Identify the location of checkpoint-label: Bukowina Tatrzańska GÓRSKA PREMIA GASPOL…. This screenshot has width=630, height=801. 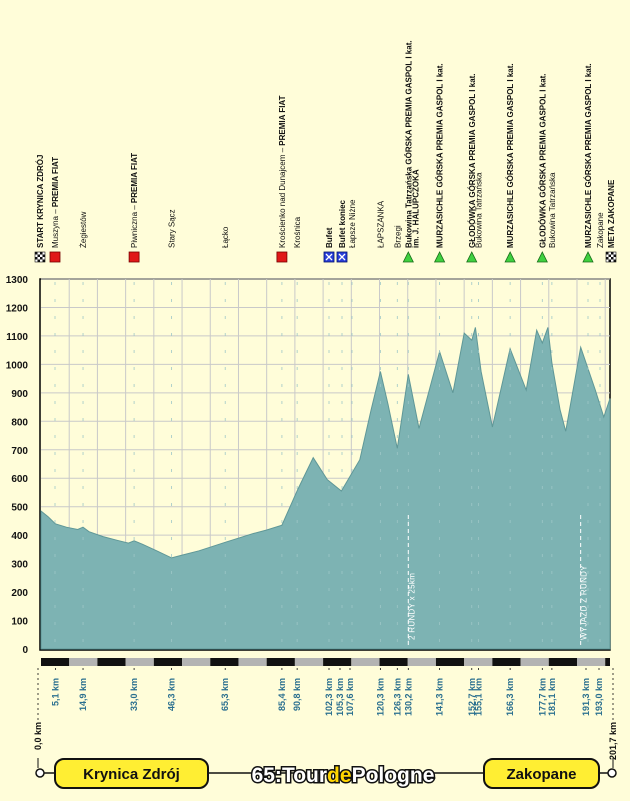
(408, 144).